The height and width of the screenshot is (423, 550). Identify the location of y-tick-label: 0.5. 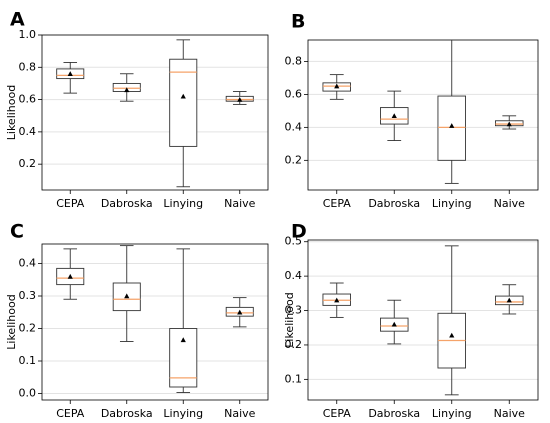
(294, 241).